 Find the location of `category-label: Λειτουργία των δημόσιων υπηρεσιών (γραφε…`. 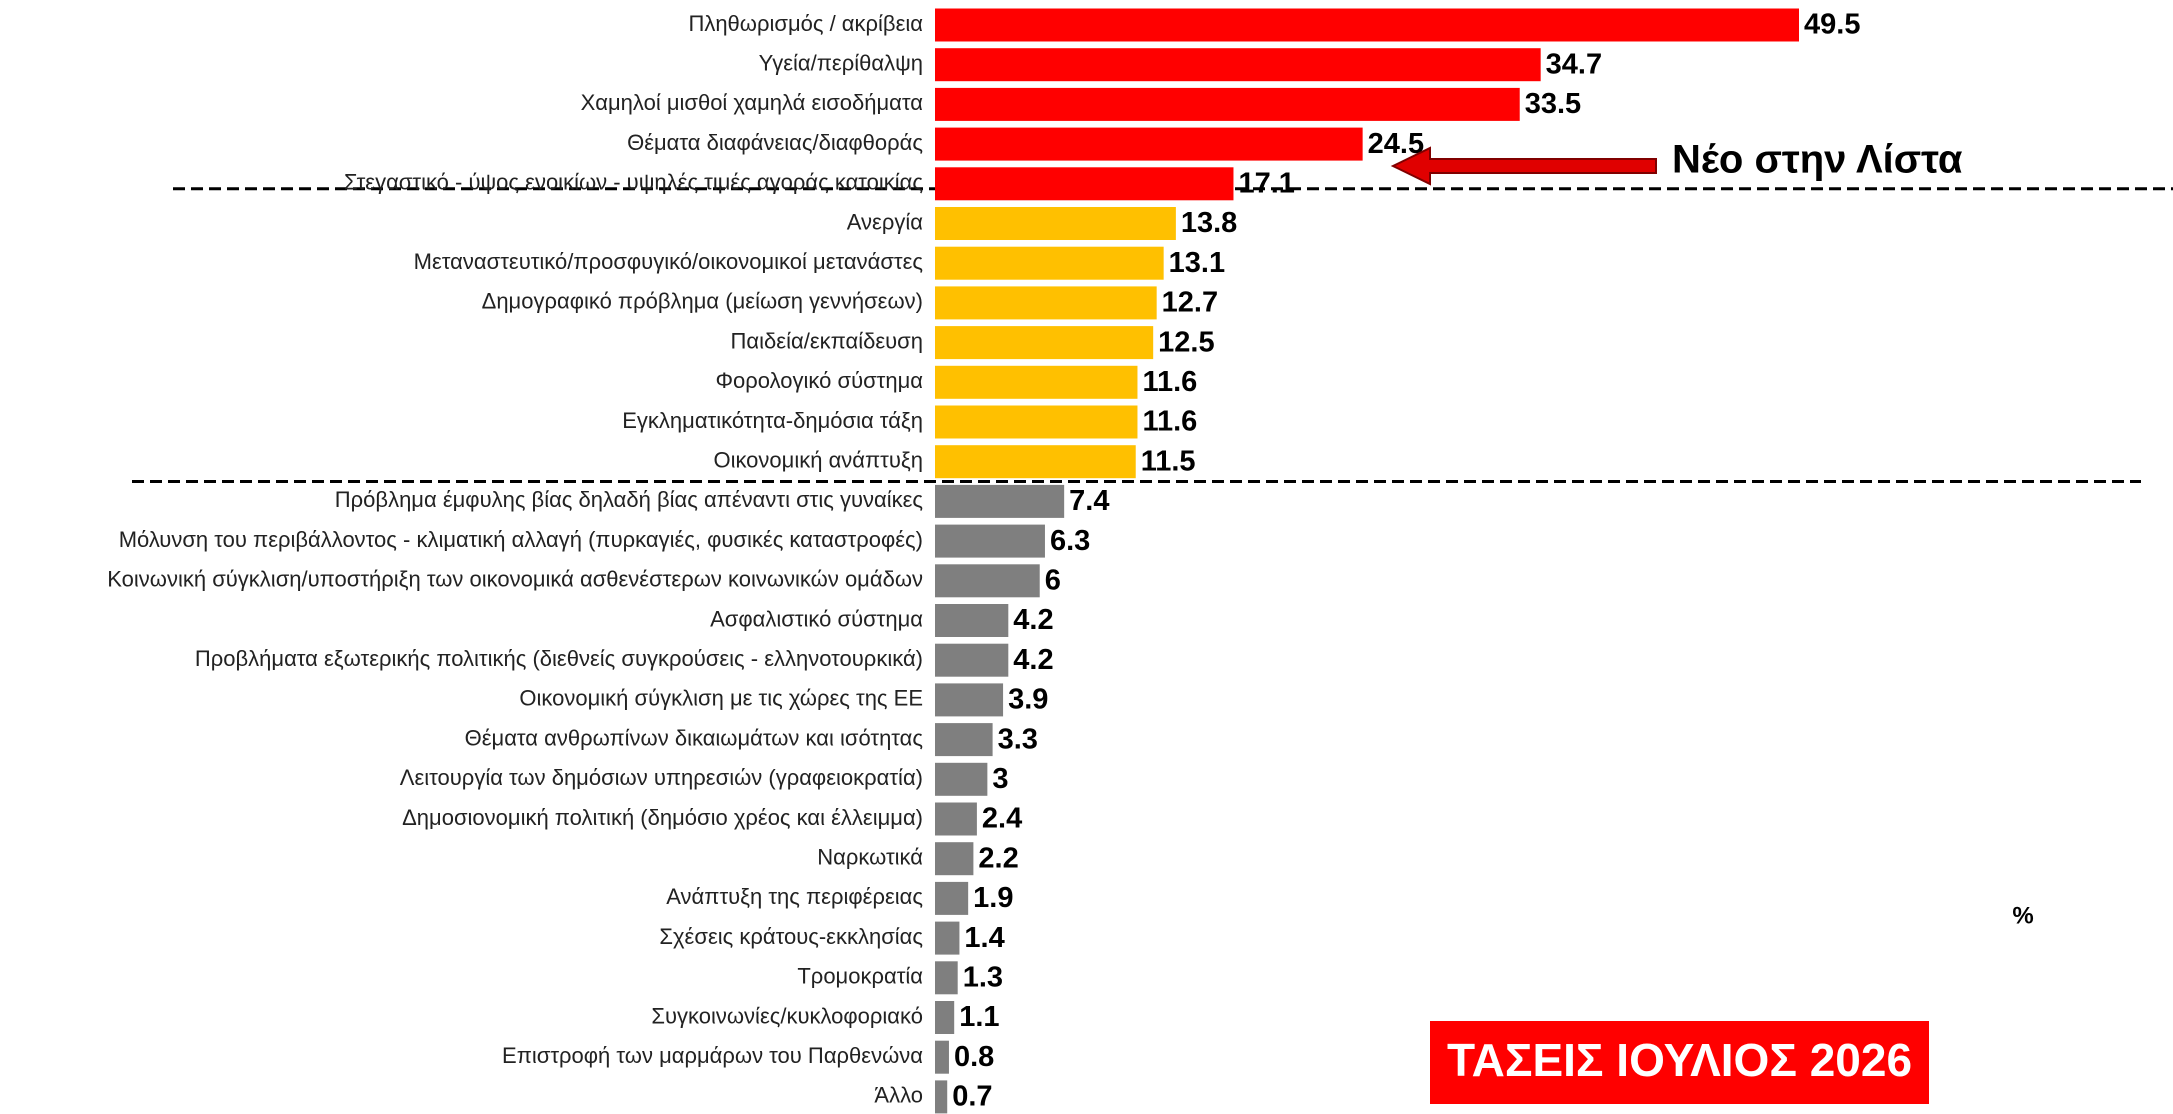

category-label: Λειτουργία των δημόσιων υπηρεσιών (γραφε… is located at coordinates (661, 777).